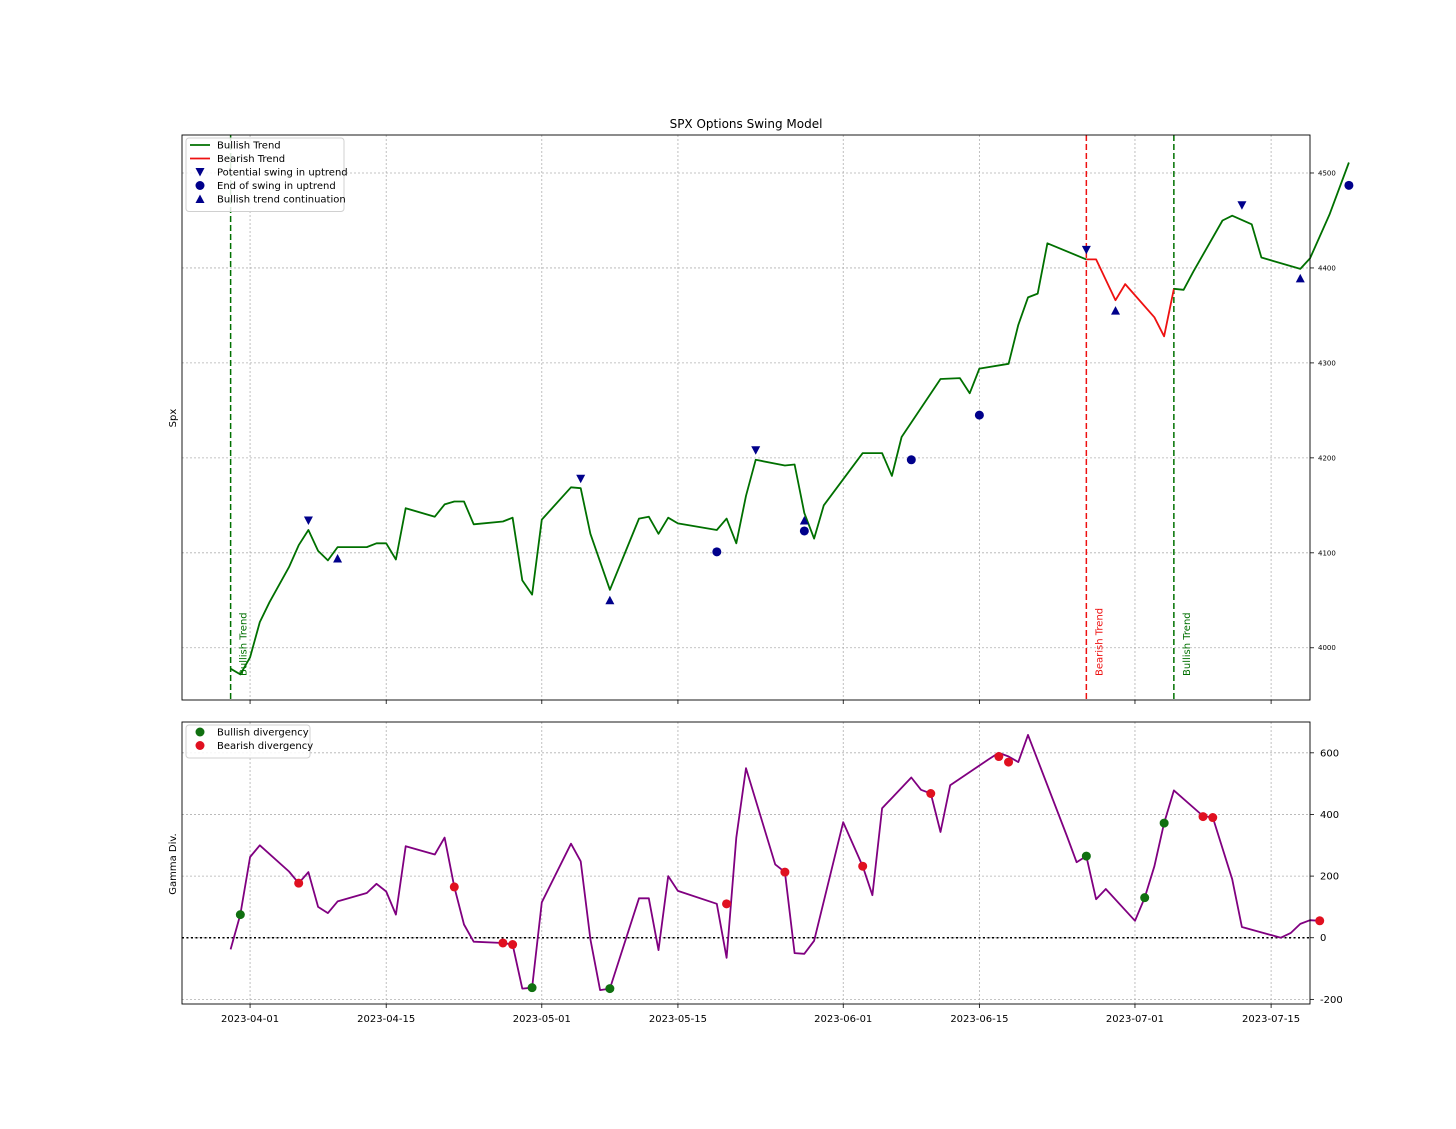  Describe the element at coordinates (746, 124) in the screenshot. I see `chart-title: SPX Options Swing Model` at that location.